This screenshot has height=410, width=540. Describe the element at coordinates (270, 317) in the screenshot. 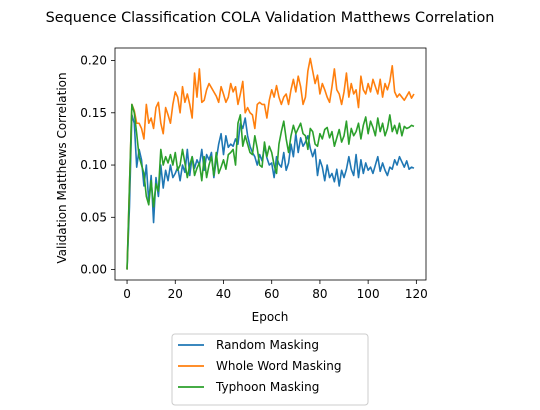

I see `x-axis-label: Epoch` at that location.